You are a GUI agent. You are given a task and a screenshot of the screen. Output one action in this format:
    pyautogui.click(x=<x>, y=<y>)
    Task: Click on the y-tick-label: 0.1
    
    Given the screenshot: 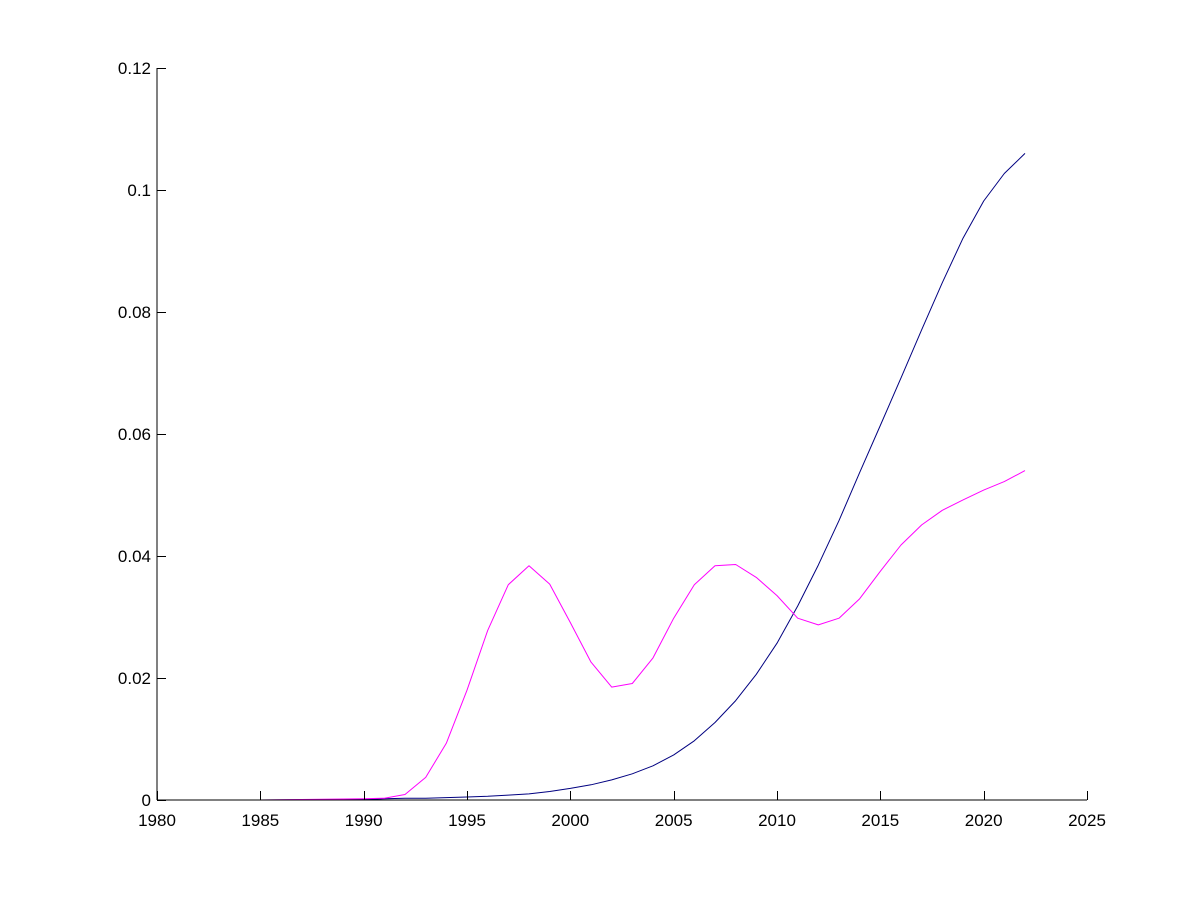 What is the action you would take?
    pyautogui.click(x=139, y=190)
    